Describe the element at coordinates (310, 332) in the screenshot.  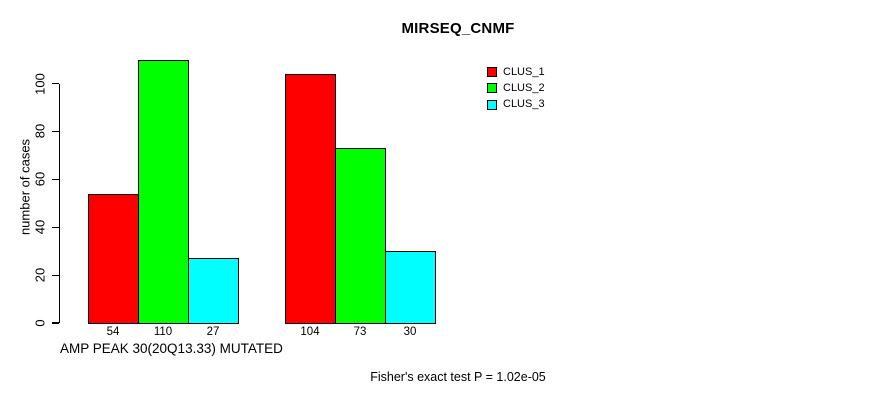
I see `bar-value-label: 104` at that location.